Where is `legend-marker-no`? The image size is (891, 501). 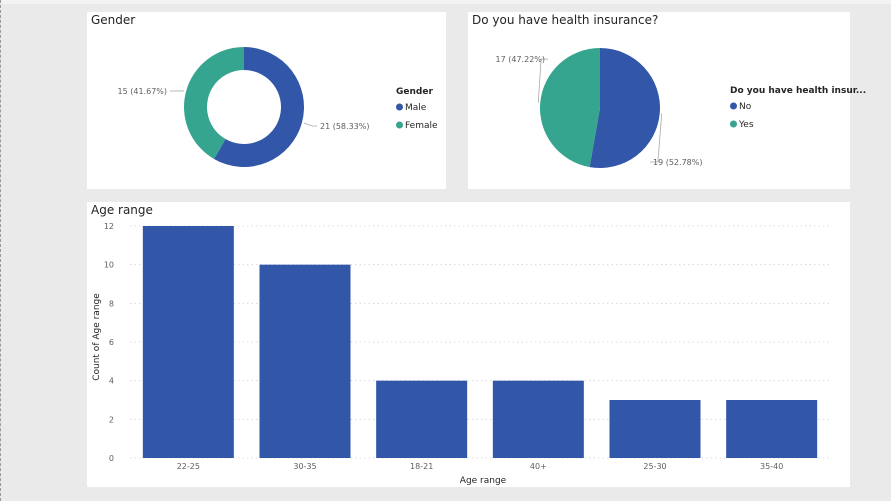
legend-marker-no is located at coordinates (733, 106).